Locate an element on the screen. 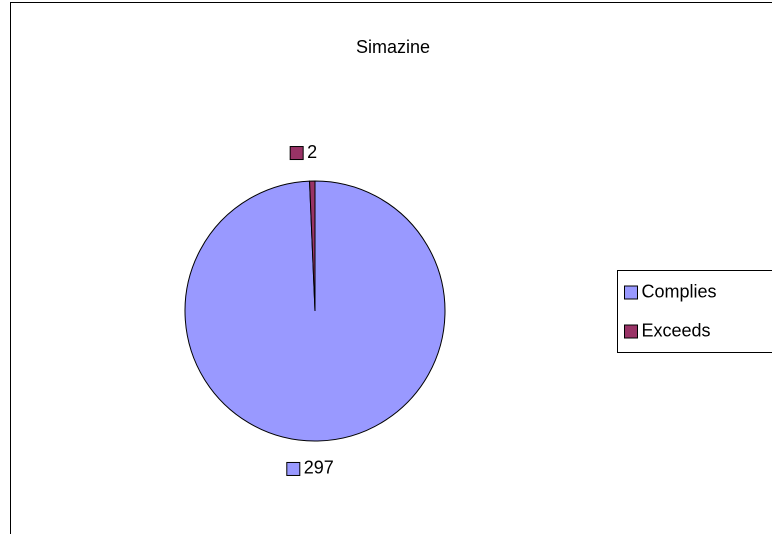 This screenshot has width=772, height=539. legend-label: Complies is located at coordinates (679, 291).